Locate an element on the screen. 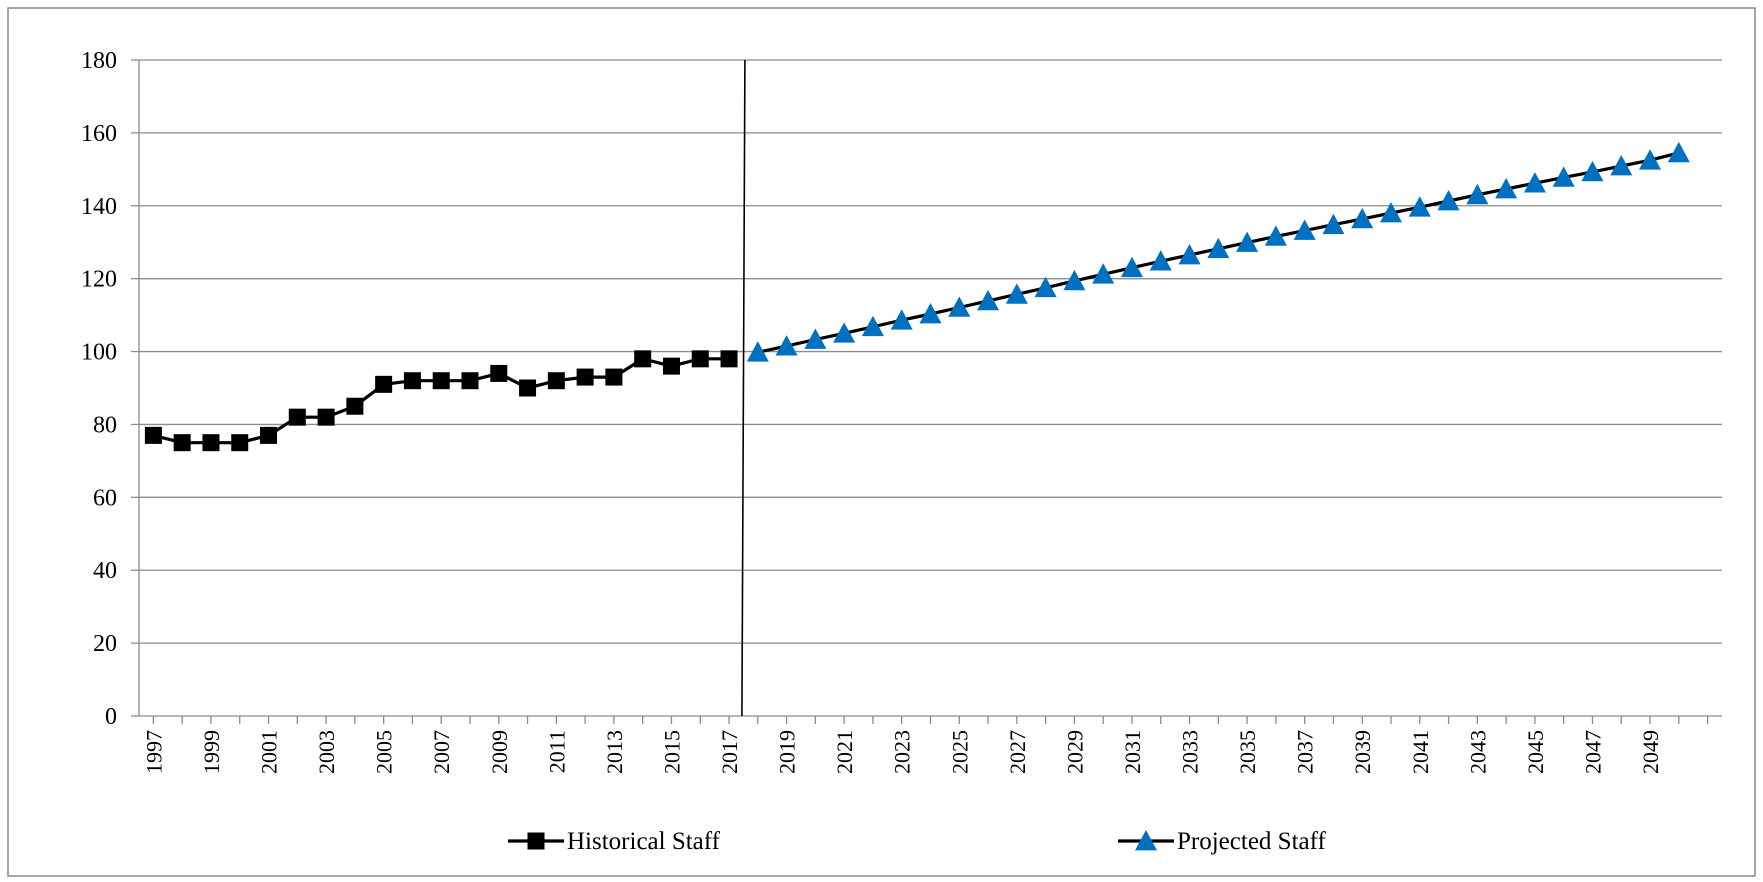 The width and height of the screenshot is (1763, 882). divider-line is located at coordinates (743, 388).